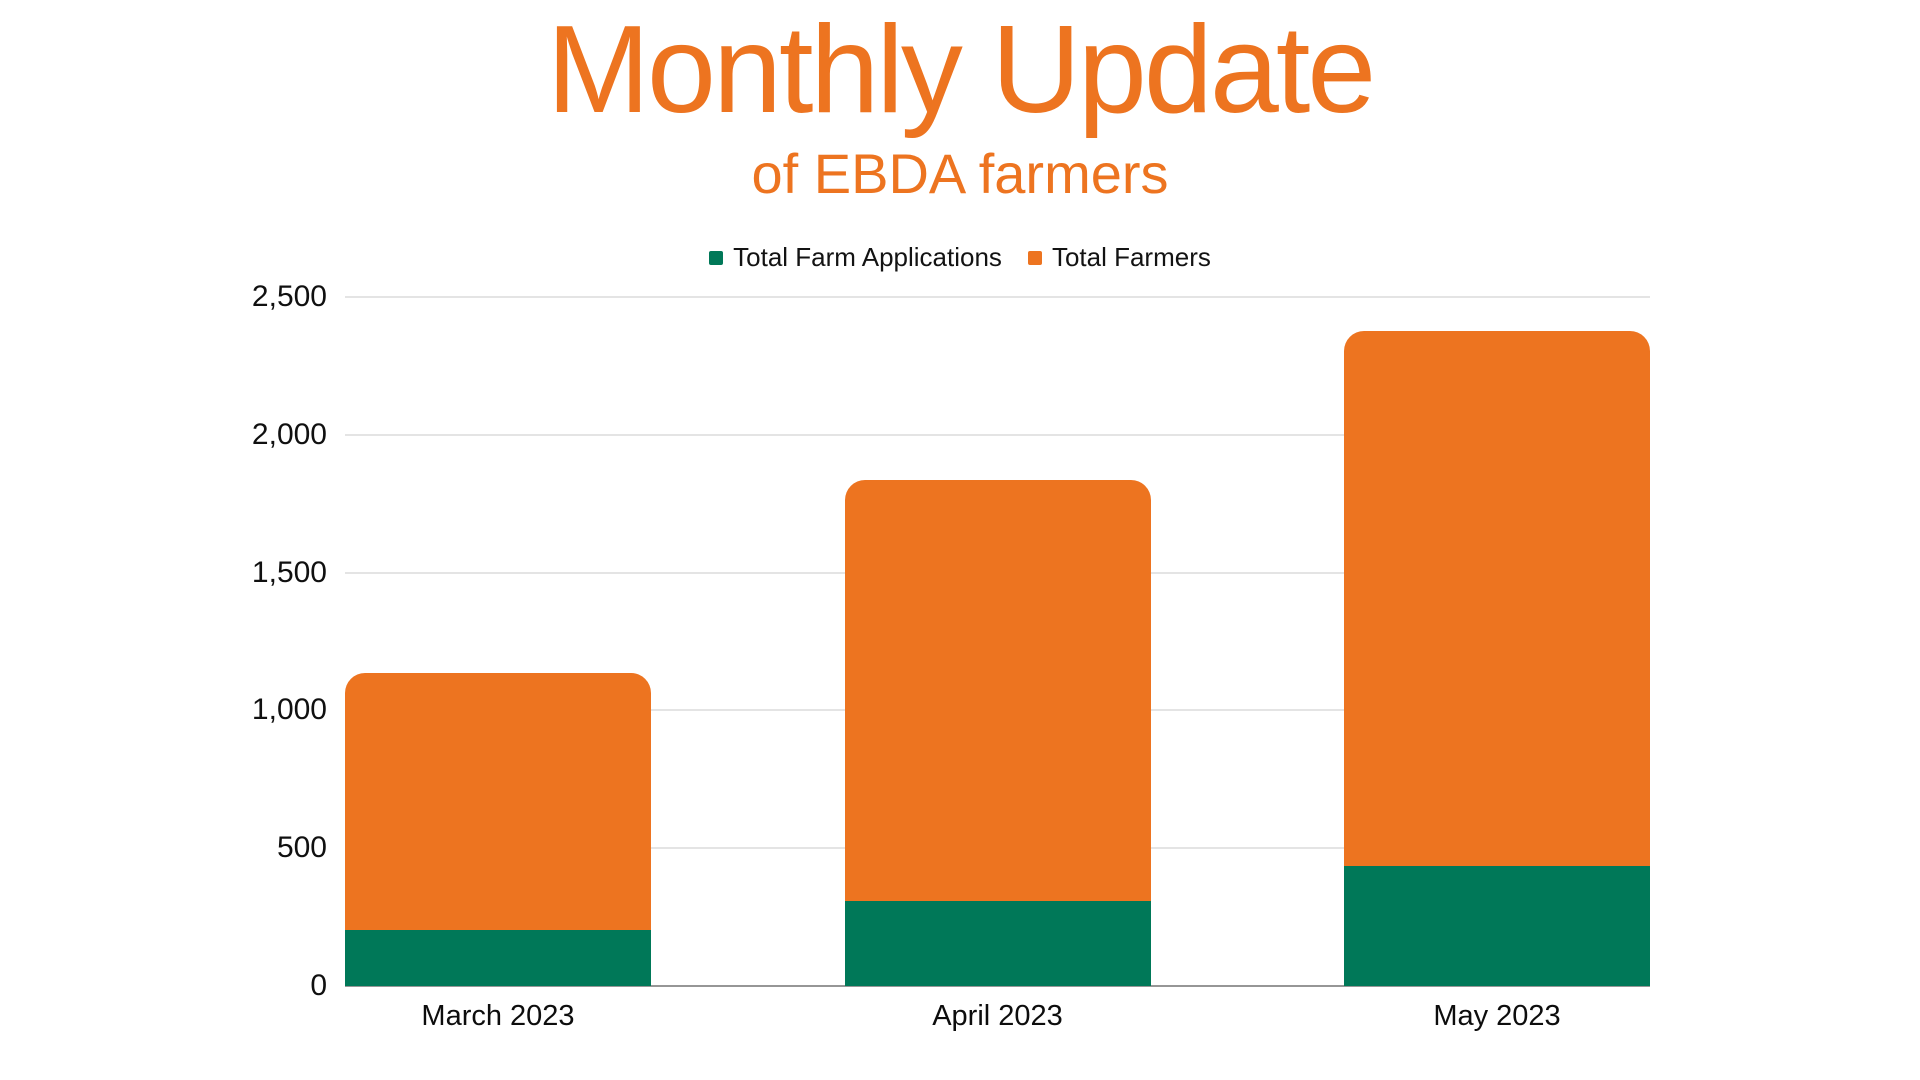  Describe the element at coordinates (289, 434) in the screenshot. I see `y-axis-tick-label: 2,000` at that location.